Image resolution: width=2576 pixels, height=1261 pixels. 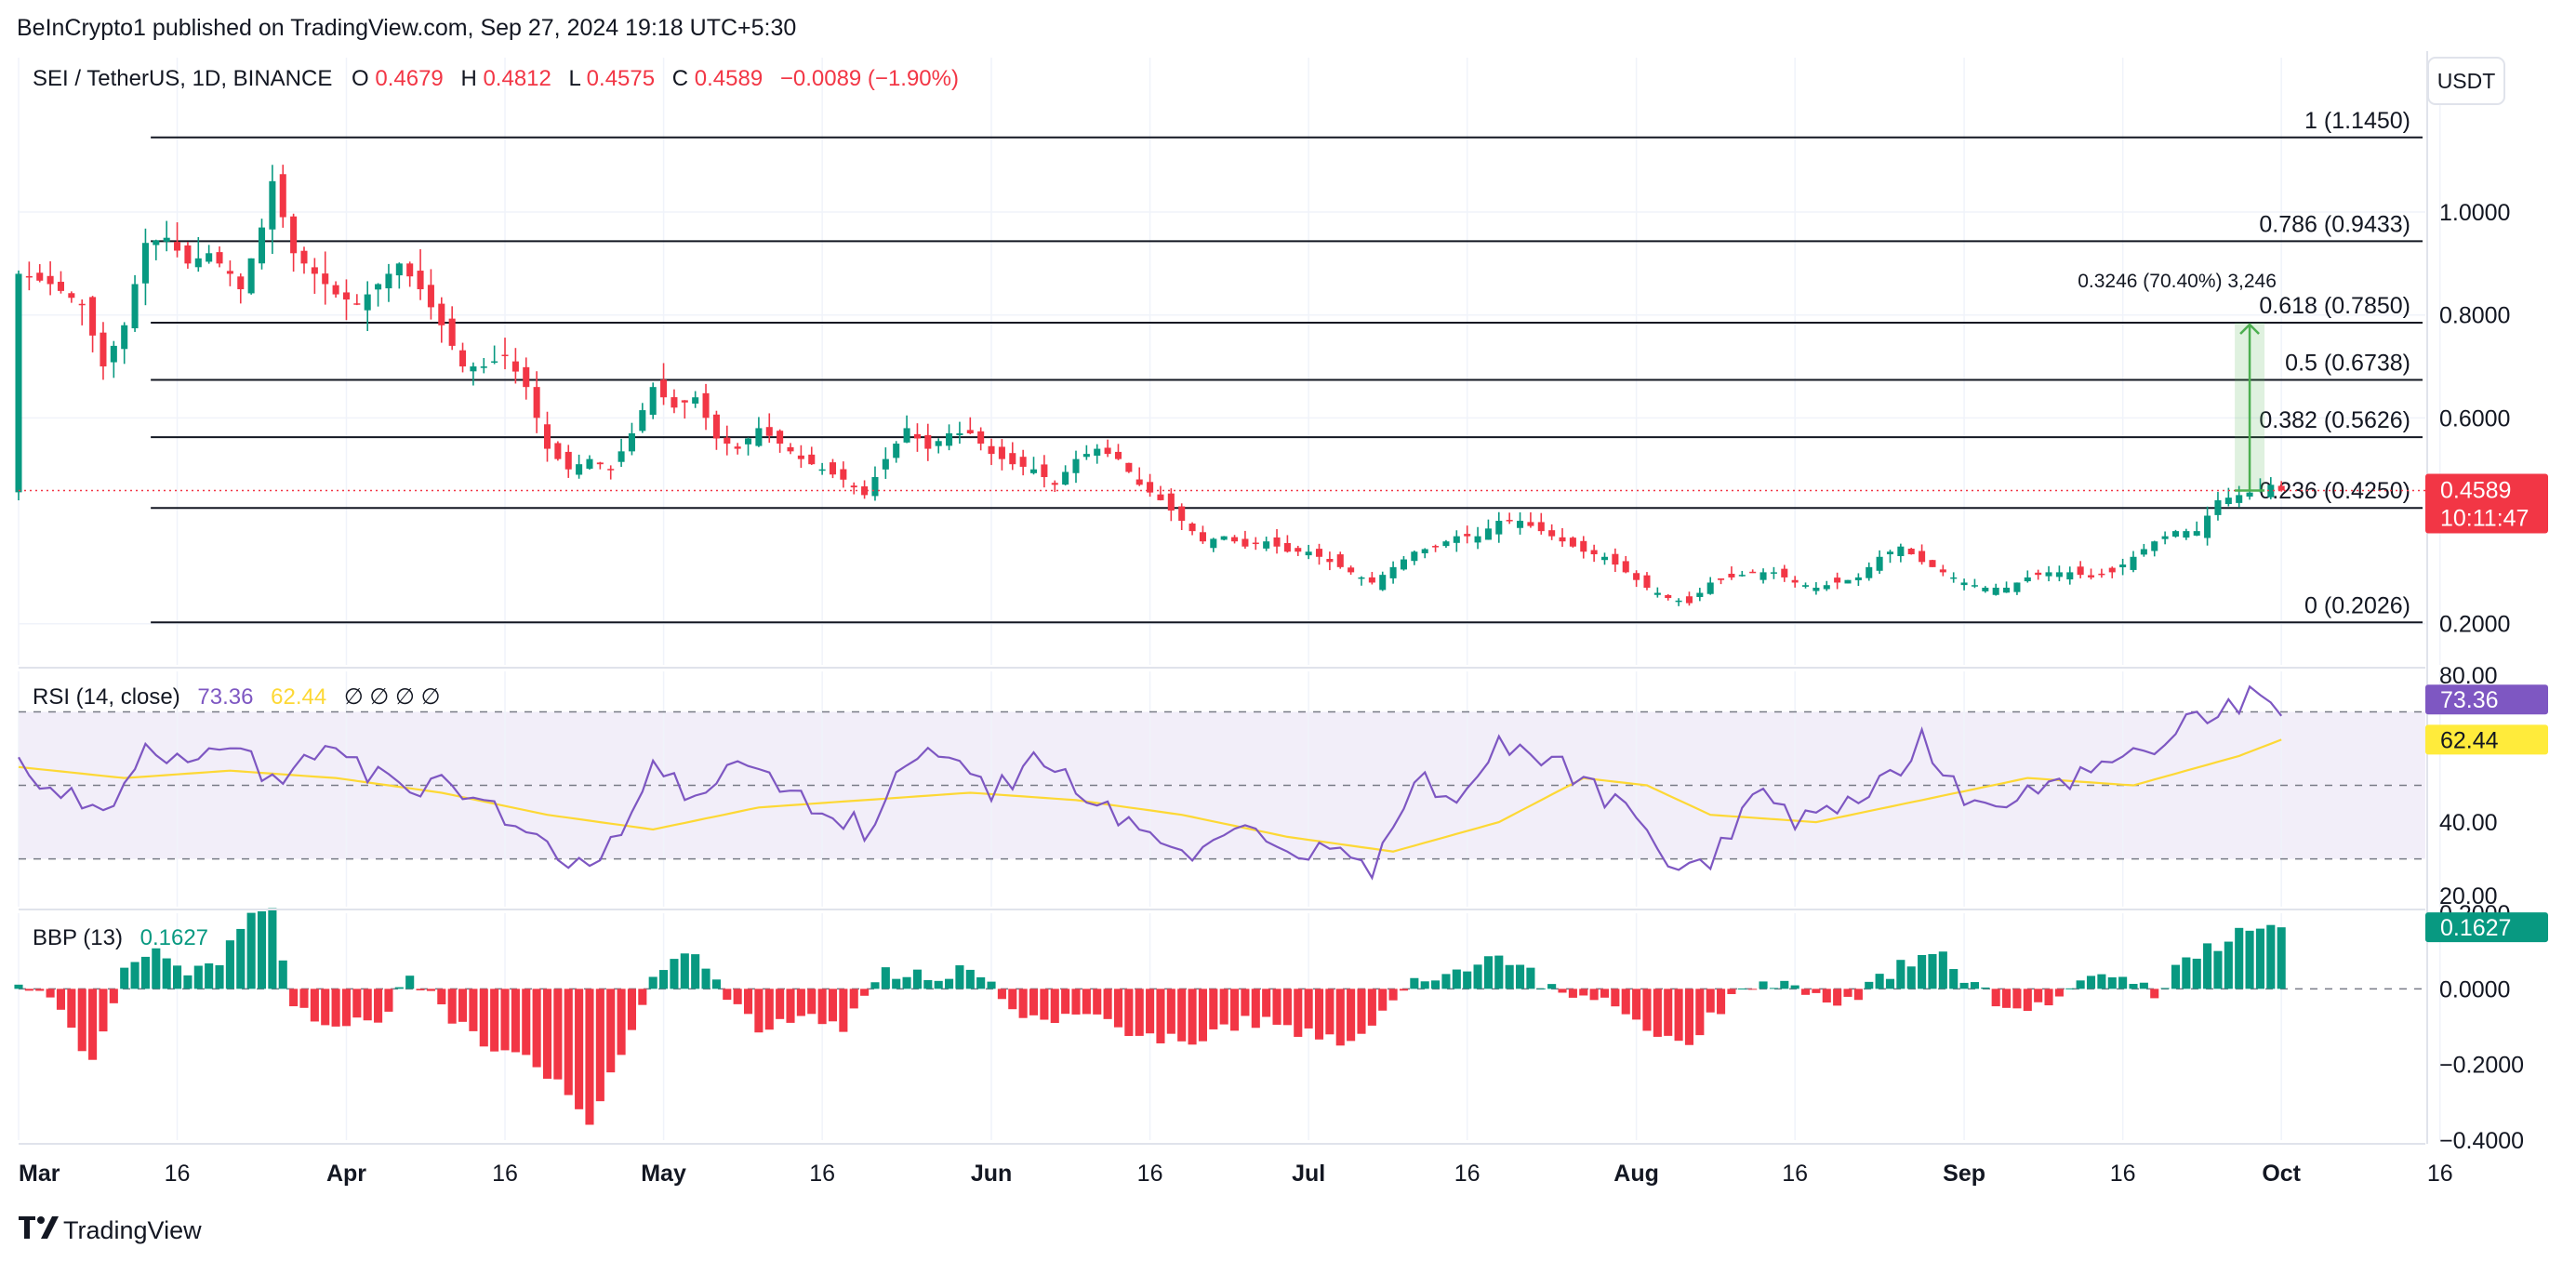 I want to click on fib-label-0.236: 0.236 (0.4250), so click(x=2334, y=491).